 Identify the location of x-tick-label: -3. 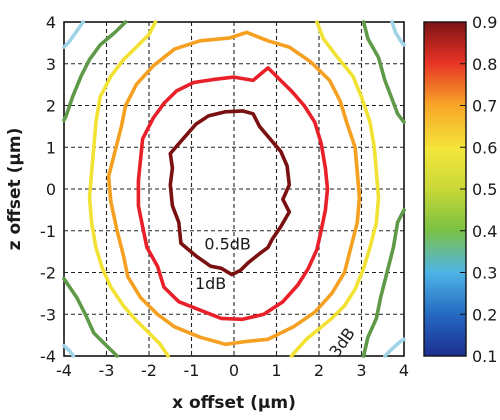
(107, 370).